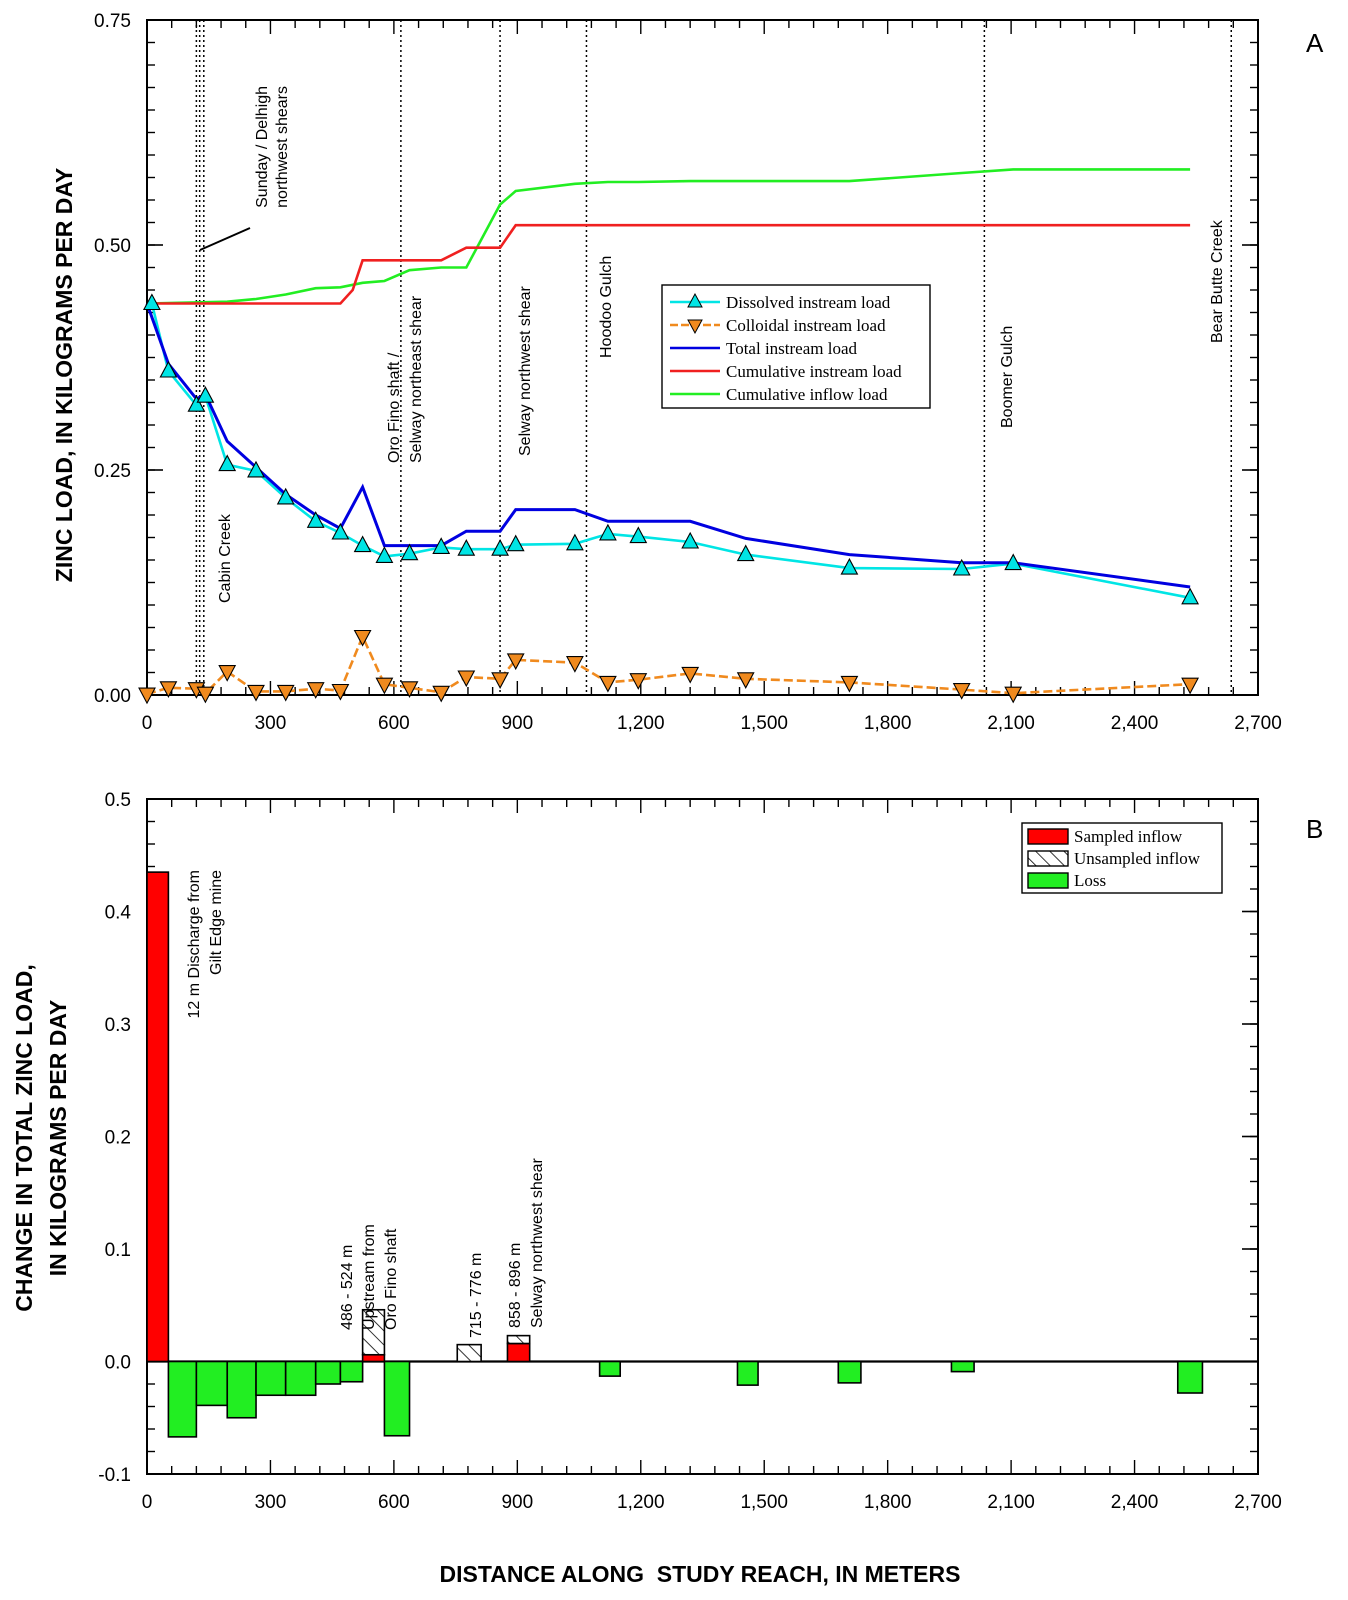 The image size is (1348, 1600). Describe the element at coordinates (118, 800) in the screenshot. I see `b-y-tick-label: 0.5` at that location.